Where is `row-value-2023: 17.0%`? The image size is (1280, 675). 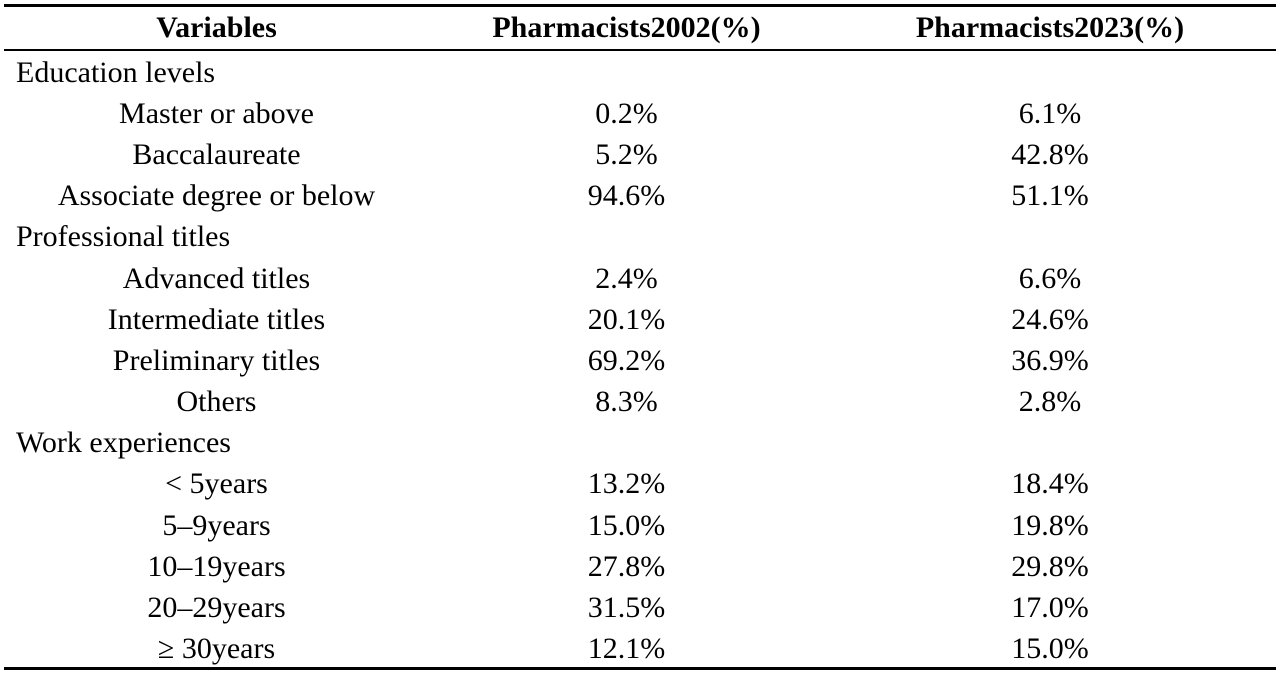
row-value-2023: 17.0% is located at coordinates (1050, 608).